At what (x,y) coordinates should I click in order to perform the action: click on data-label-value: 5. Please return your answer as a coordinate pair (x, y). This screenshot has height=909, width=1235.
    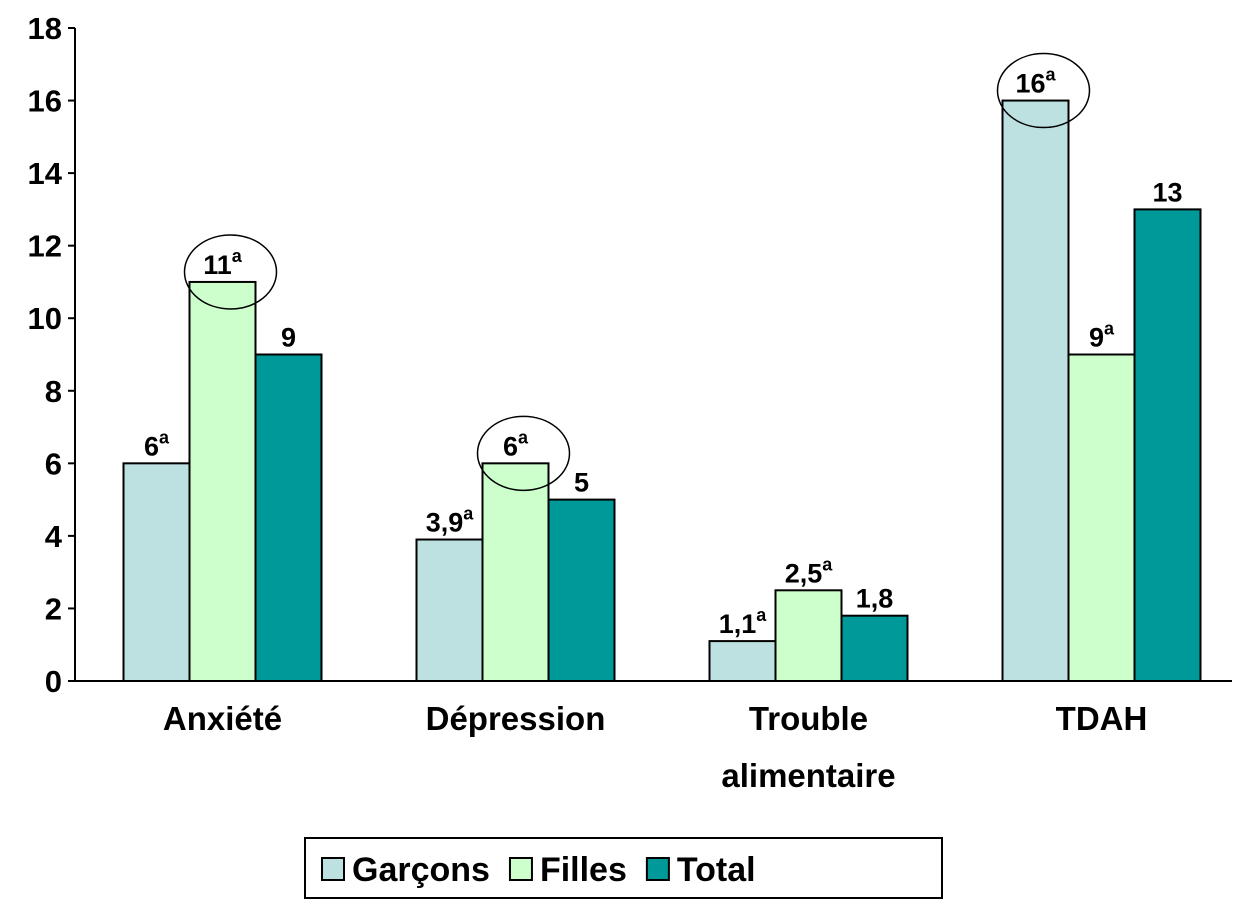
    Looking at the image, I should click on (581, 483).